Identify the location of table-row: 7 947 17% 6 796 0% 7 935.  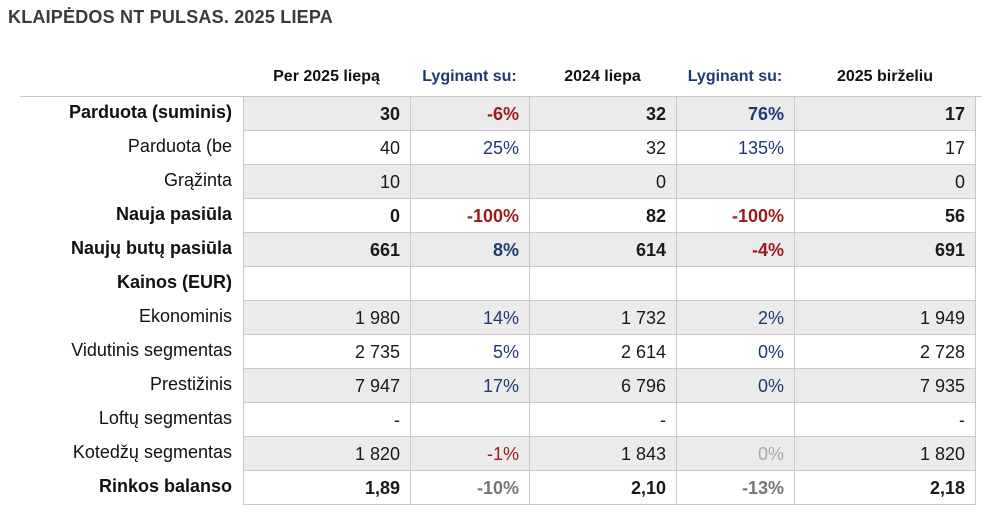
(609, 386).